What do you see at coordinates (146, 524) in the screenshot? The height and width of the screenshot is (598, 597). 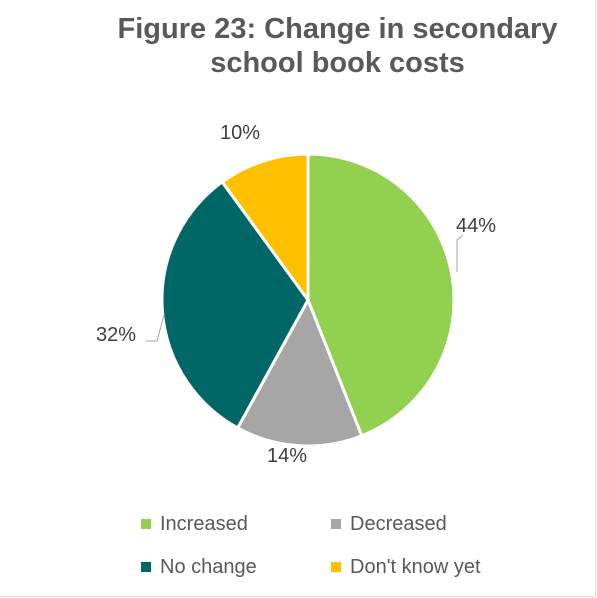 I see `legend-swatch-increased` at bounding box center [146, 524].